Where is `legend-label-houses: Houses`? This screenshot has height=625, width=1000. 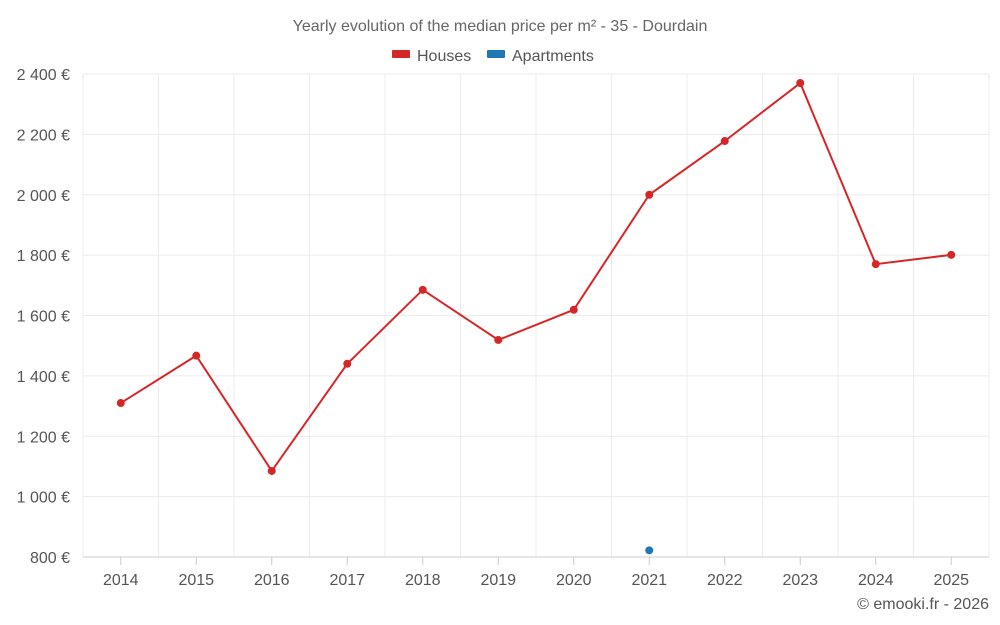 legend-label-houses: Houses is located at coordinates (444, 56).